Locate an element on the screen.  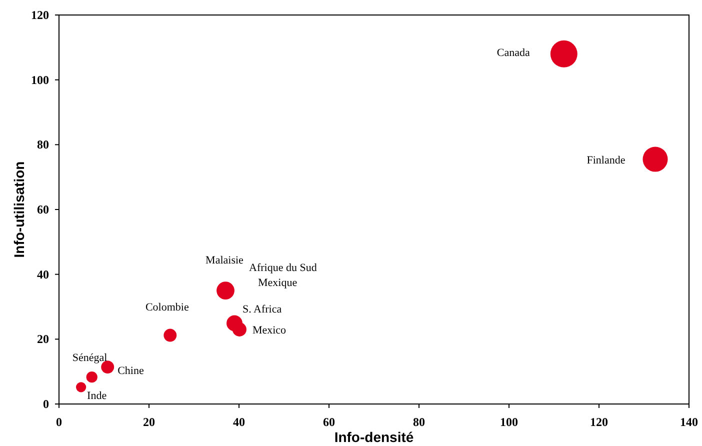
data-label: Finlande is located at coordinates (606, 160).